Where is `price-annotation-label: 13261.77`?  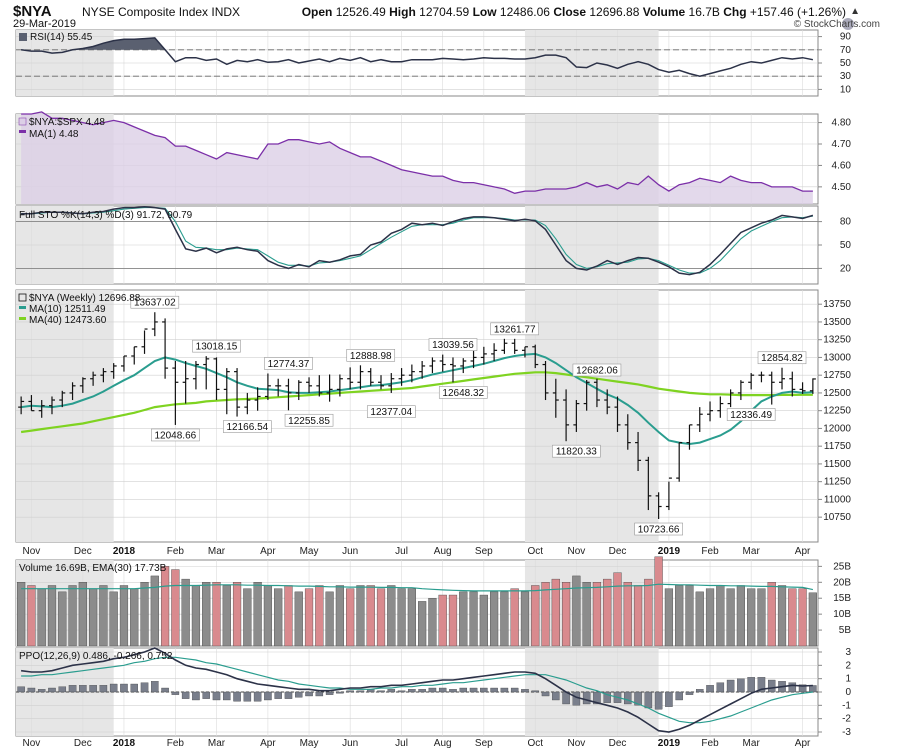
price-annotation-label: 13261.77 is located at coordinates (515, 329).